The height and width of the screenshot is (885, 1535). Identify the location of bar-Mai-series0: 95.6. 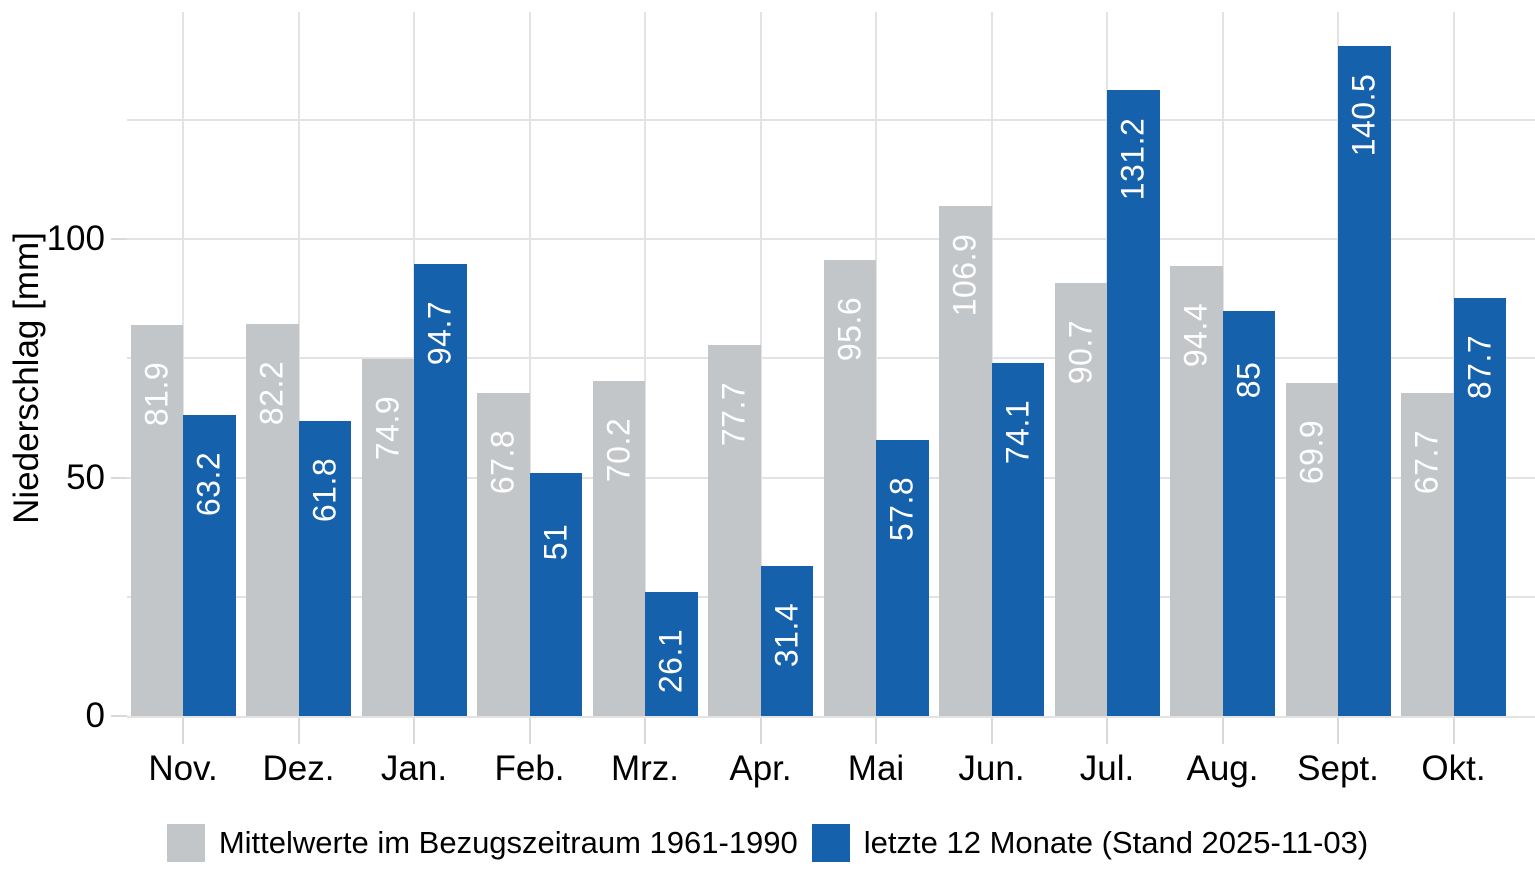
(849, 488).